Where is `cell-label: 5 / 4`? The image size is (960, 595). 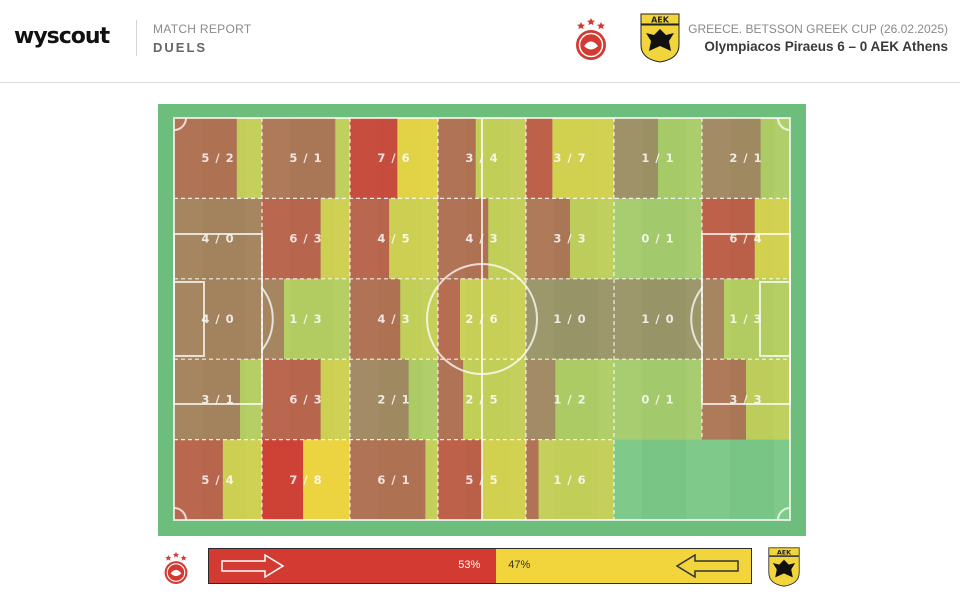
cell-label: 5 / 4 is located at coordinates (217, 480).